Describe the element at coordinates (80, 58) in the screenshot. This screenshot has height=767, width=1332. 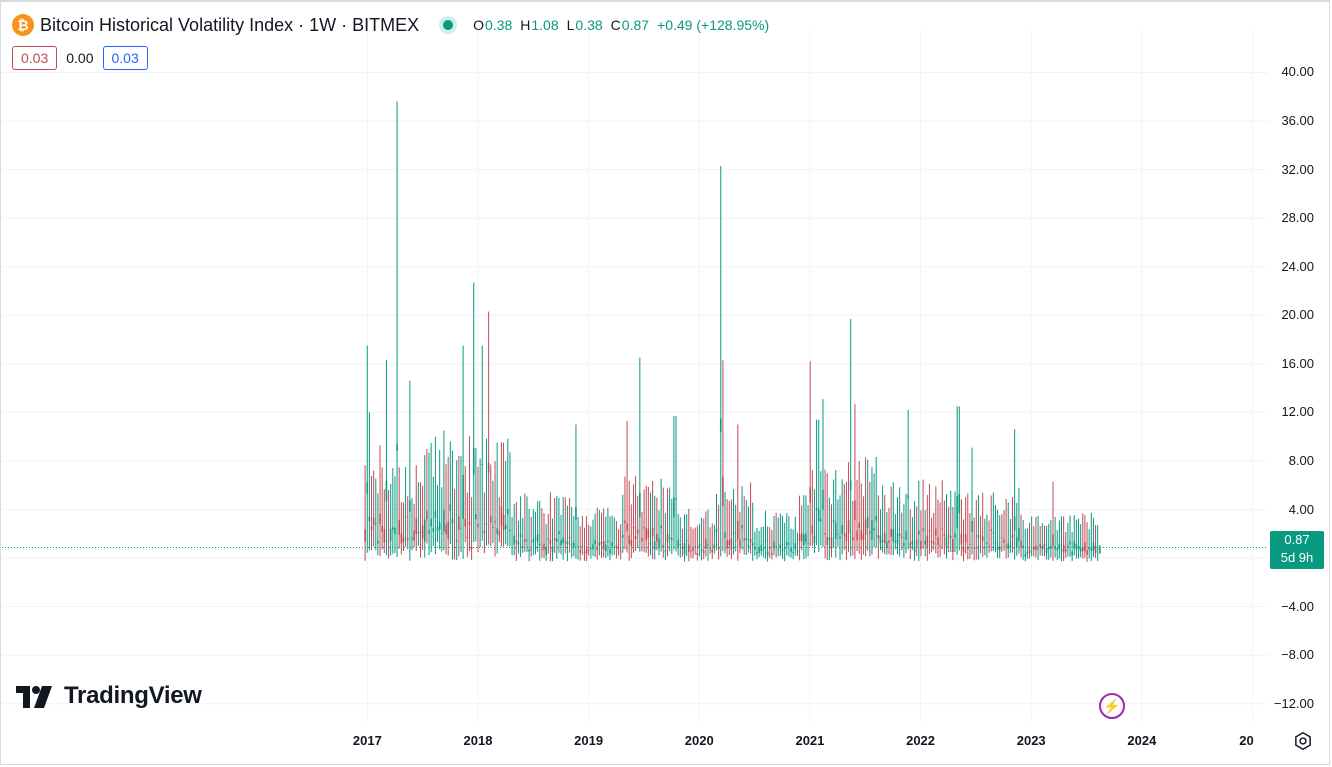
I see `order-boxes: 0.03 0.00 0.03` at that location.